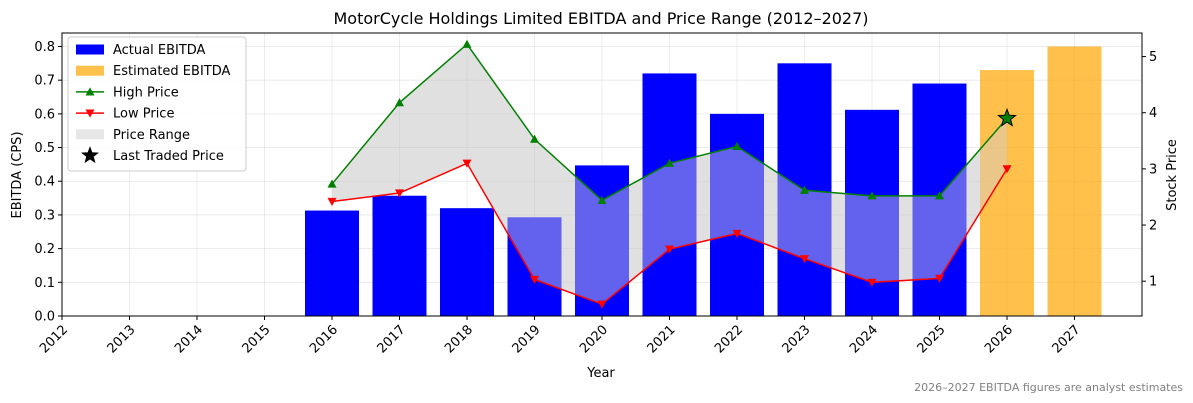 The height and width of the screenshot is (403, 1193). Describe the element at coordinates (392, 339) in the screenshot. I see `x-tick-label: 2017` at that location.